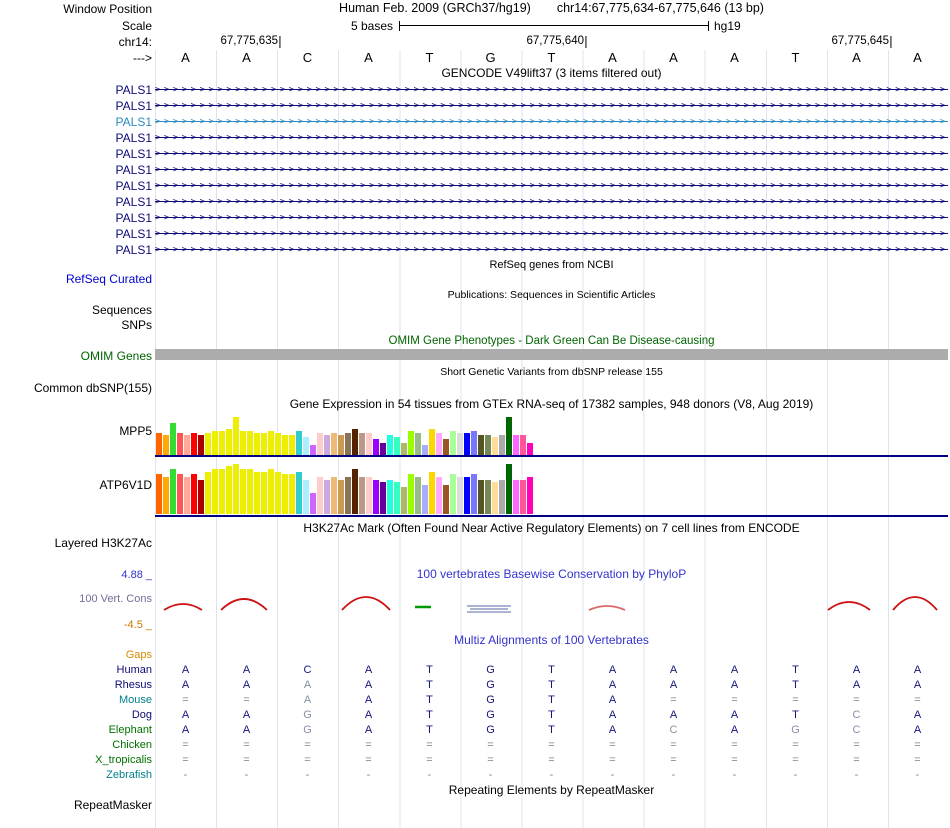 The image size is (950, 828). Describe the element at coordinates (475, 760) in the screenshot. I see `species-row: X_tropicalis = = = = = = = = = = = = =` at that location.